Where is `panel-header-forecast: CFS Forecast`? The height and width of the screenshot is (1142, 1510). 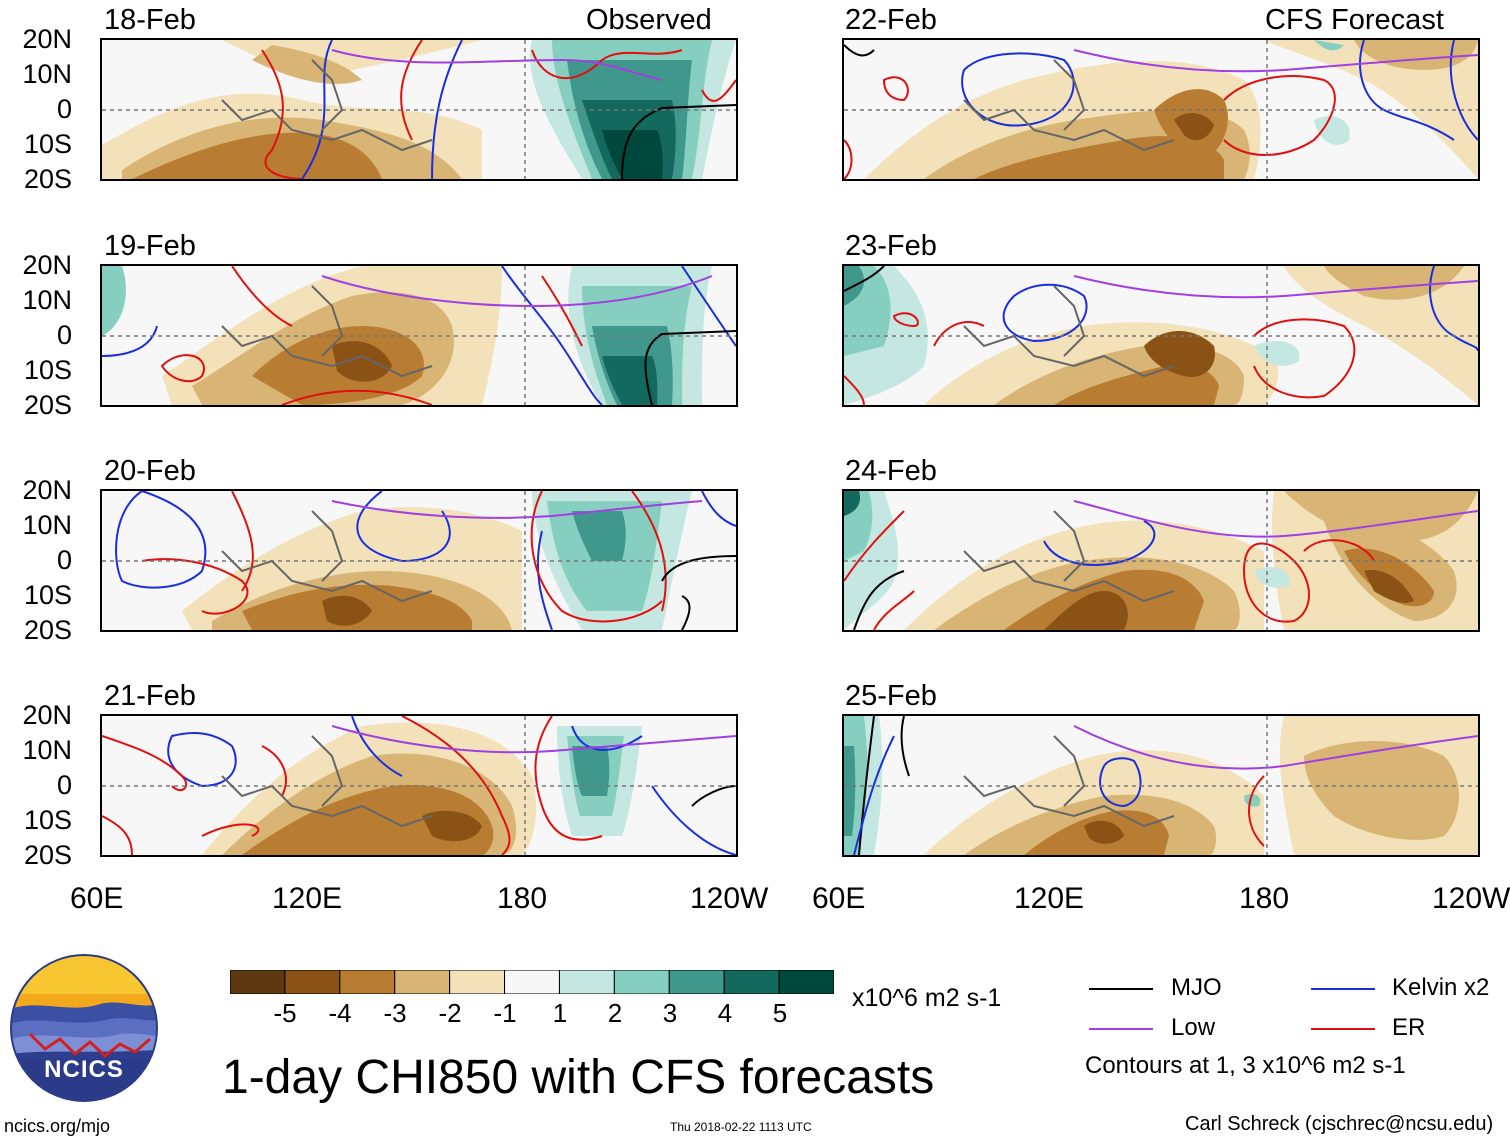 panel-header-forecast: CFS Forecast is located at coordinates (1354, 20).